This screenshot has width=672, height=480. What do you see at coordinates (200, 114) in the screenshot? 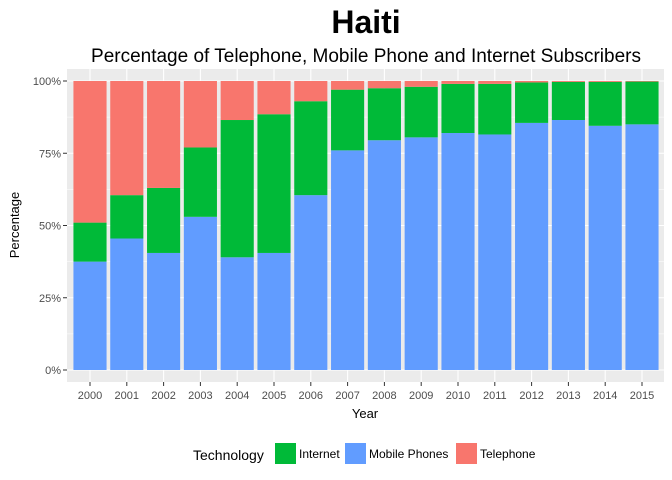
I see `bar-telephone-2003` at bounding box center [200, 114].